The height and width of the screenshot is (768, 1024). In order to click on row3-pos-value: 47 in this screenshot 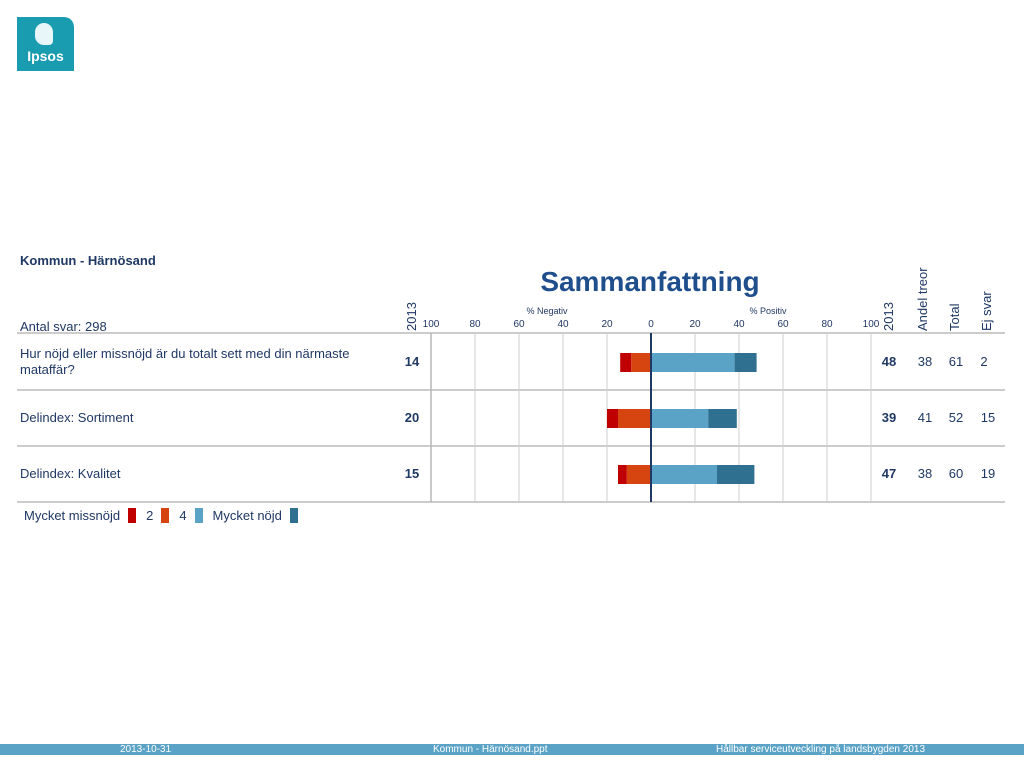, I will do `click(889, 473)`.